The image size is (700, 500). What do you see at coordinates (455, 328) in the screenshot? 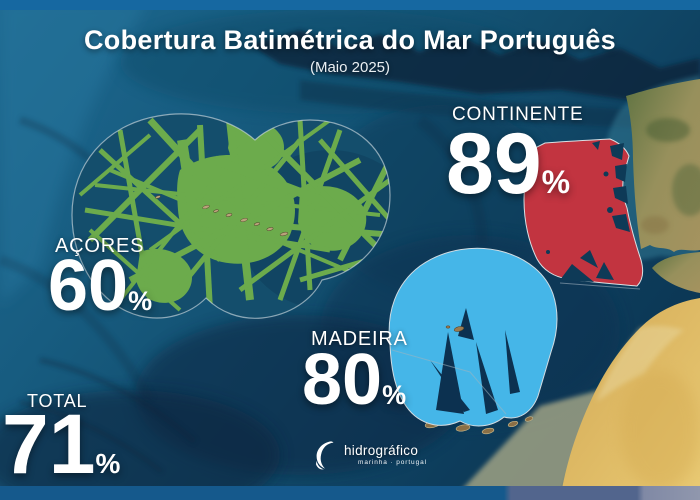
I see `island-madeira` at bounding box center [455, 328].